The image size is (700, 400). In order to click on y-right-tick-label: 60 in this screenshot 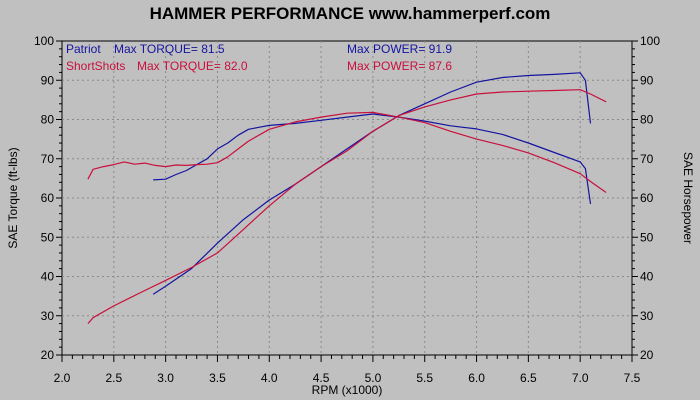, I will do `click(647, 198)`.